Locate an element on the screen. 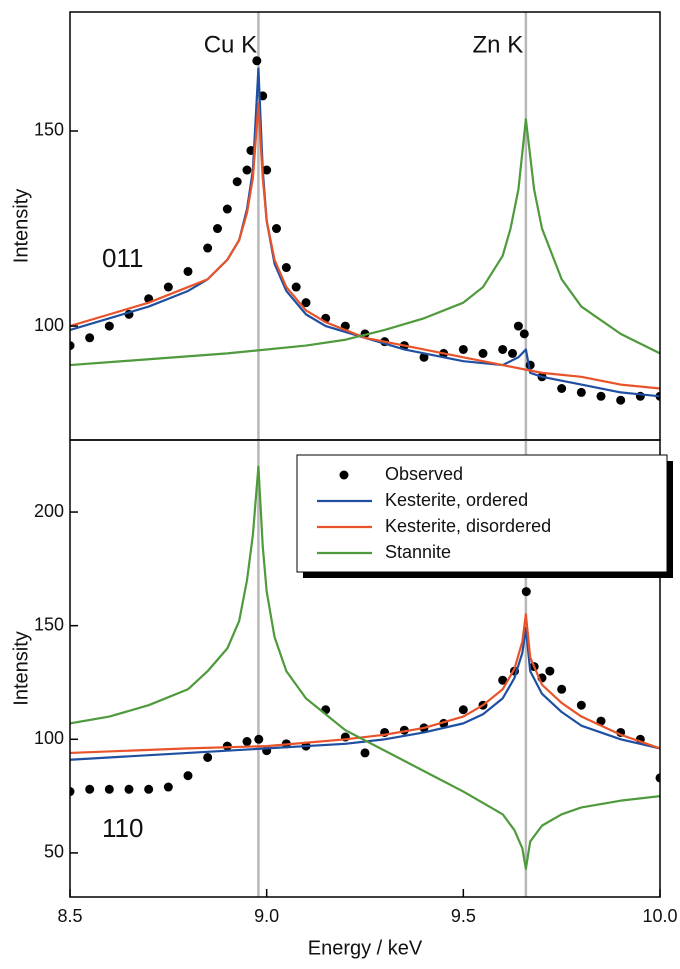 The image size is (680, 969). panel-label: 011 is located at coordinates (122, 258).